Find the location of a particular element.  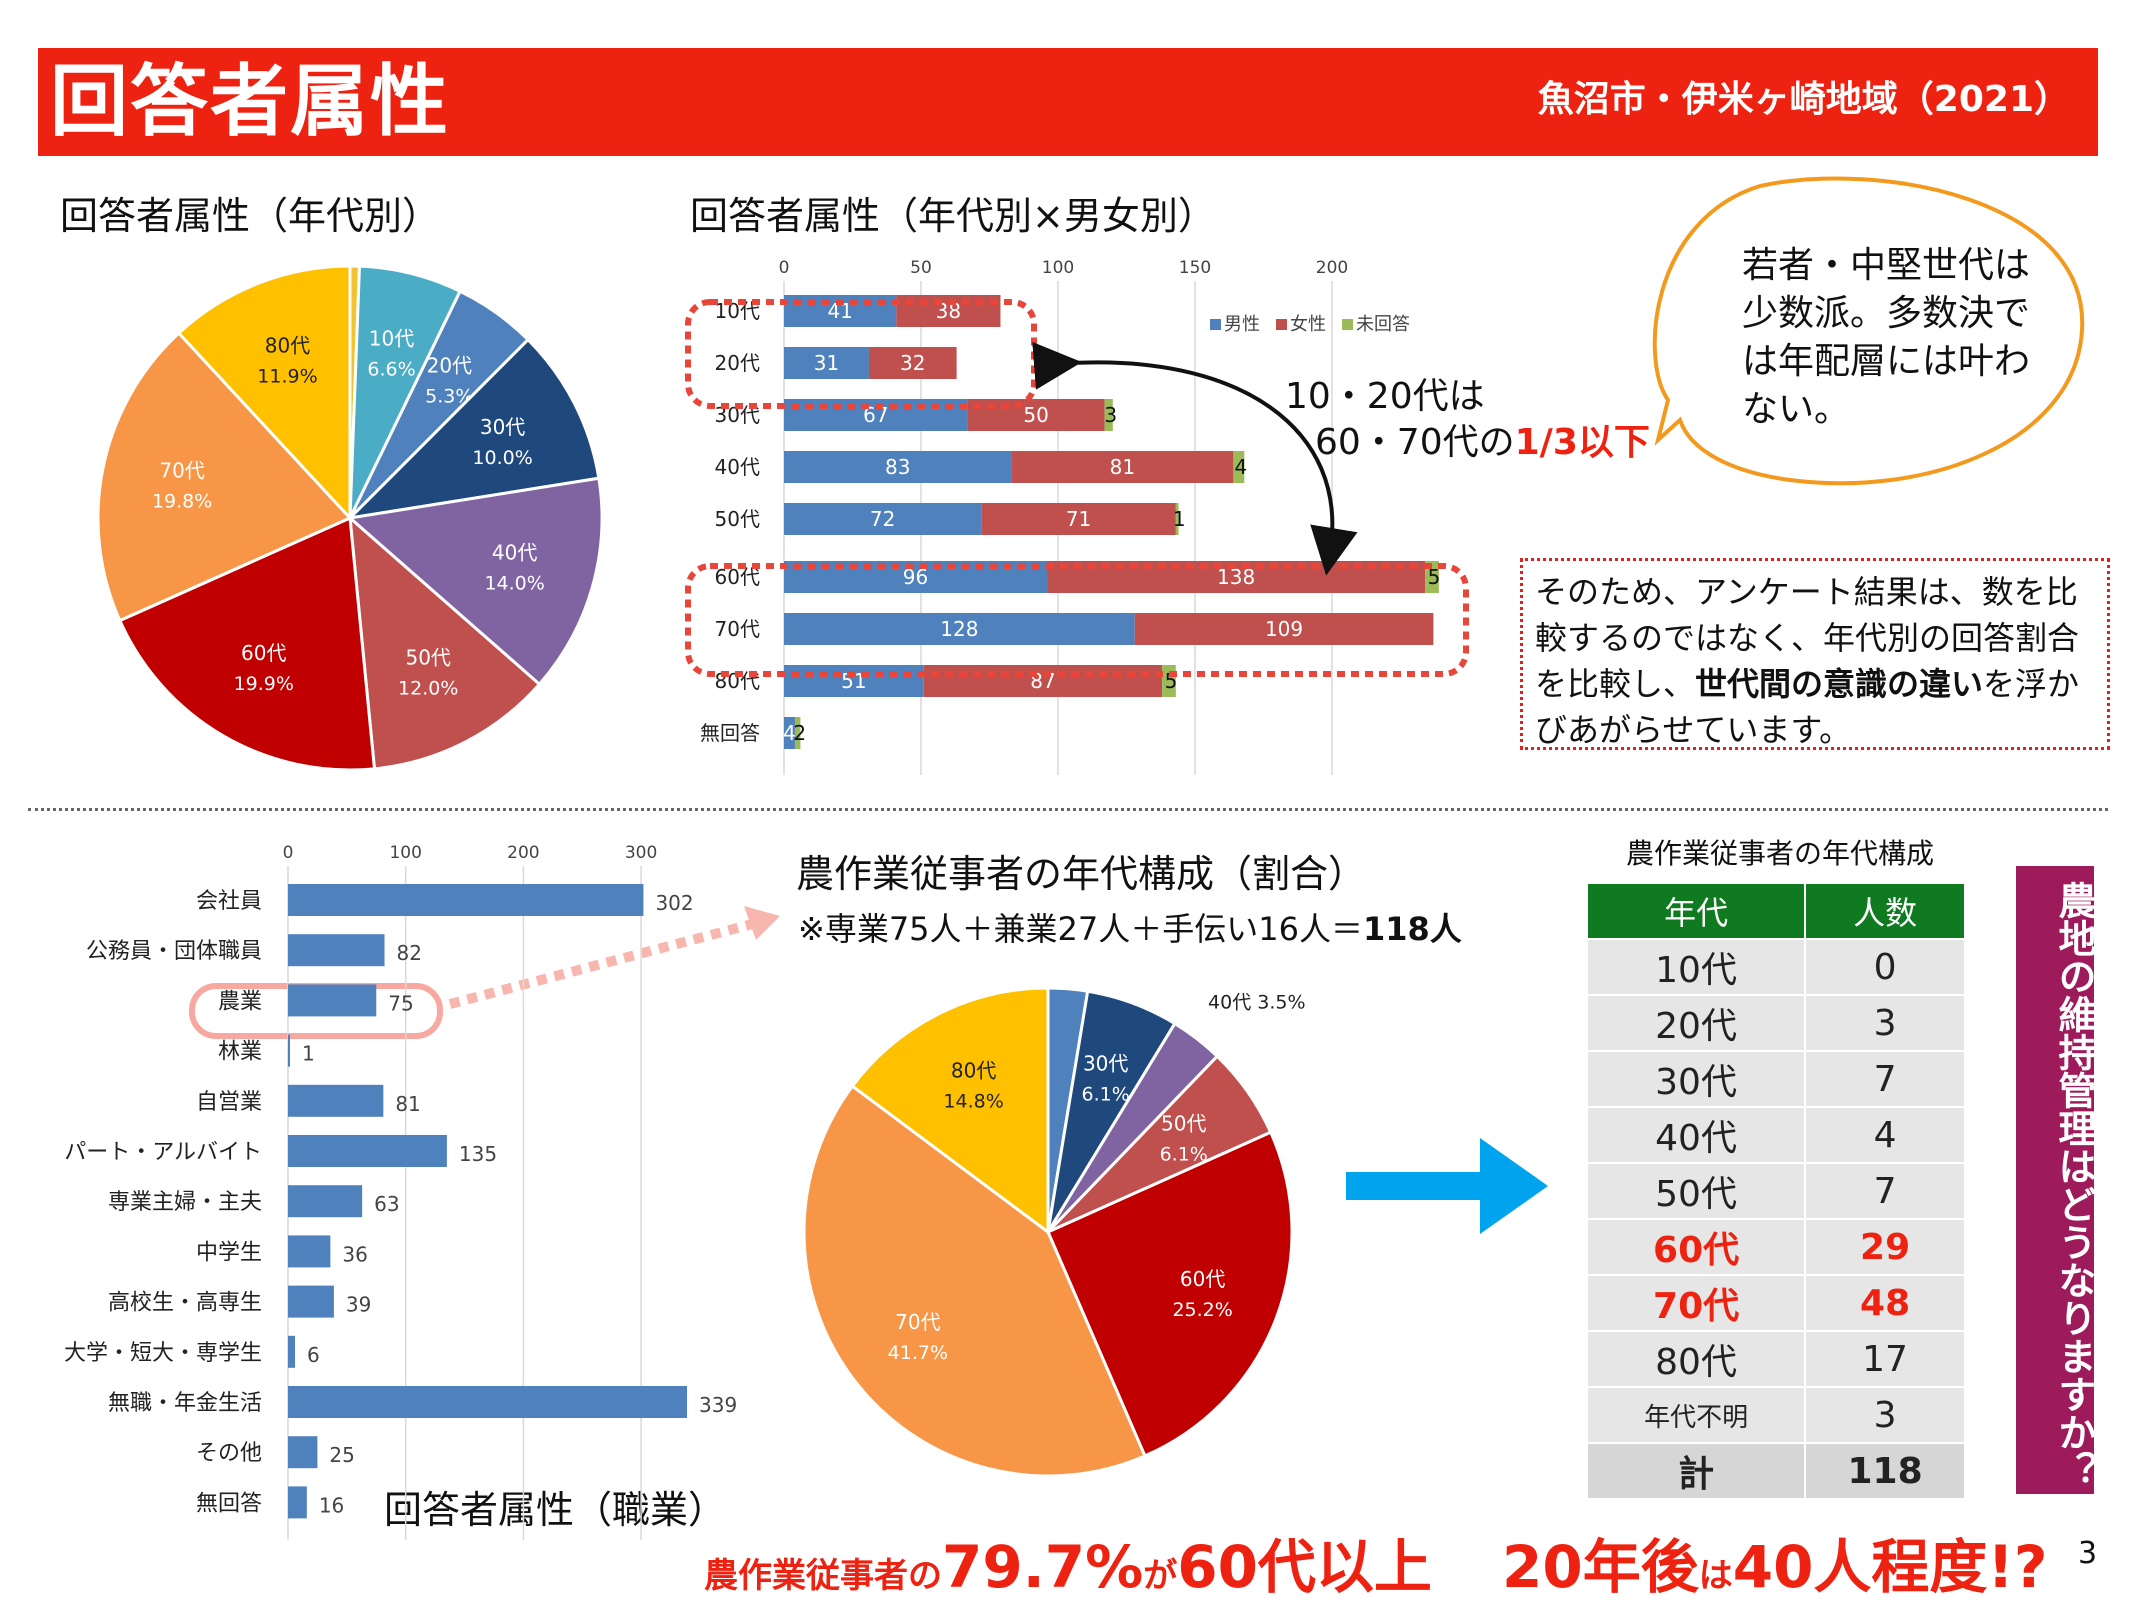

bar-value-label: 39 is located at coordinates (358, 1305).